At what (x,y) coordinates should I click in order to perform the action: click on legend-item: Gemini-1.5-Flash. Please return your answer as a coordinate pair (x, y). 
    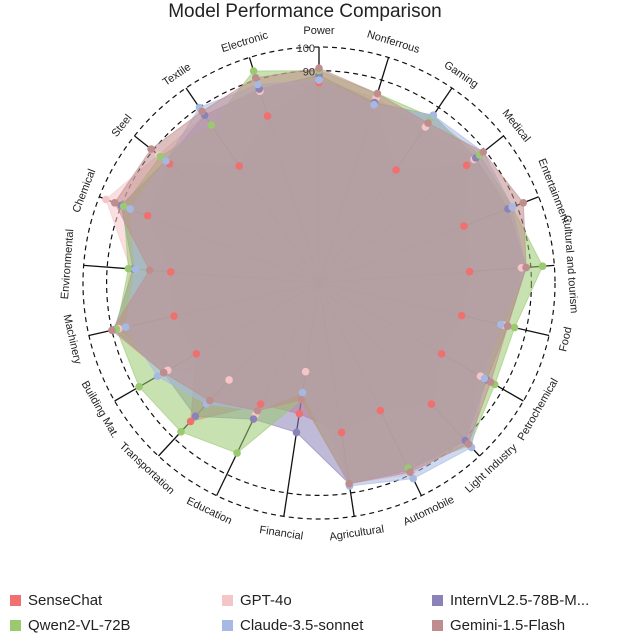
    Looking at the image, I should click on (498, 625).